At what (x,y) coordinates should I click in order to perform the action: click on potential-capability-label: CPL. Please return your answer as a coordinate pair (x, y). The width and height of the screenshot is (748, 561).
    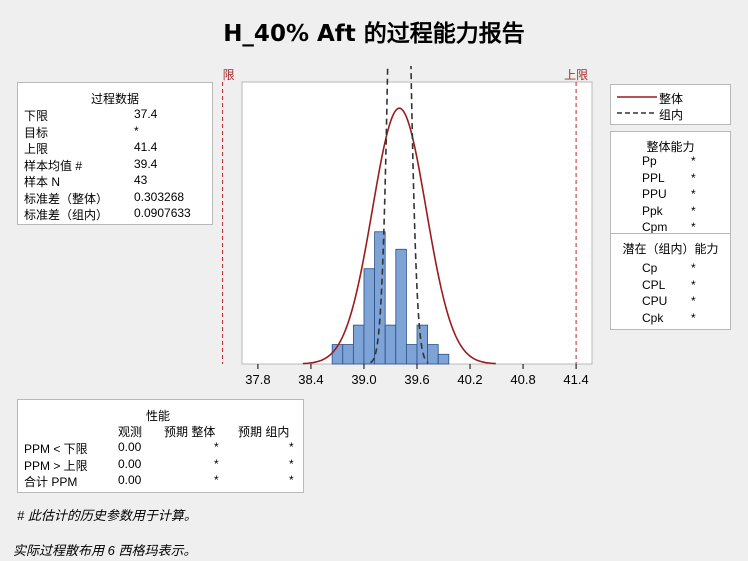
    Looking at the image, I should click on (654, 284).